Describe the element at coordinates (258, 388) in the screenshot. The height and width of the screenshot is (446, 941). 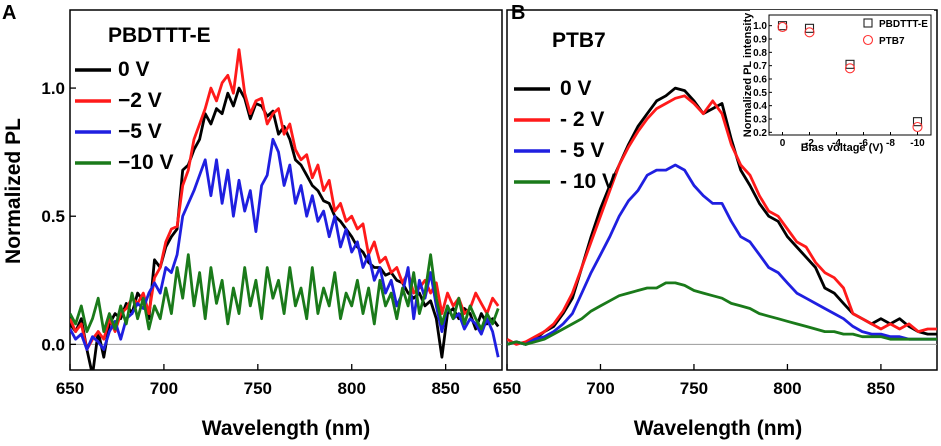
I see `panel-a-x-tick-label: 750` at that location.